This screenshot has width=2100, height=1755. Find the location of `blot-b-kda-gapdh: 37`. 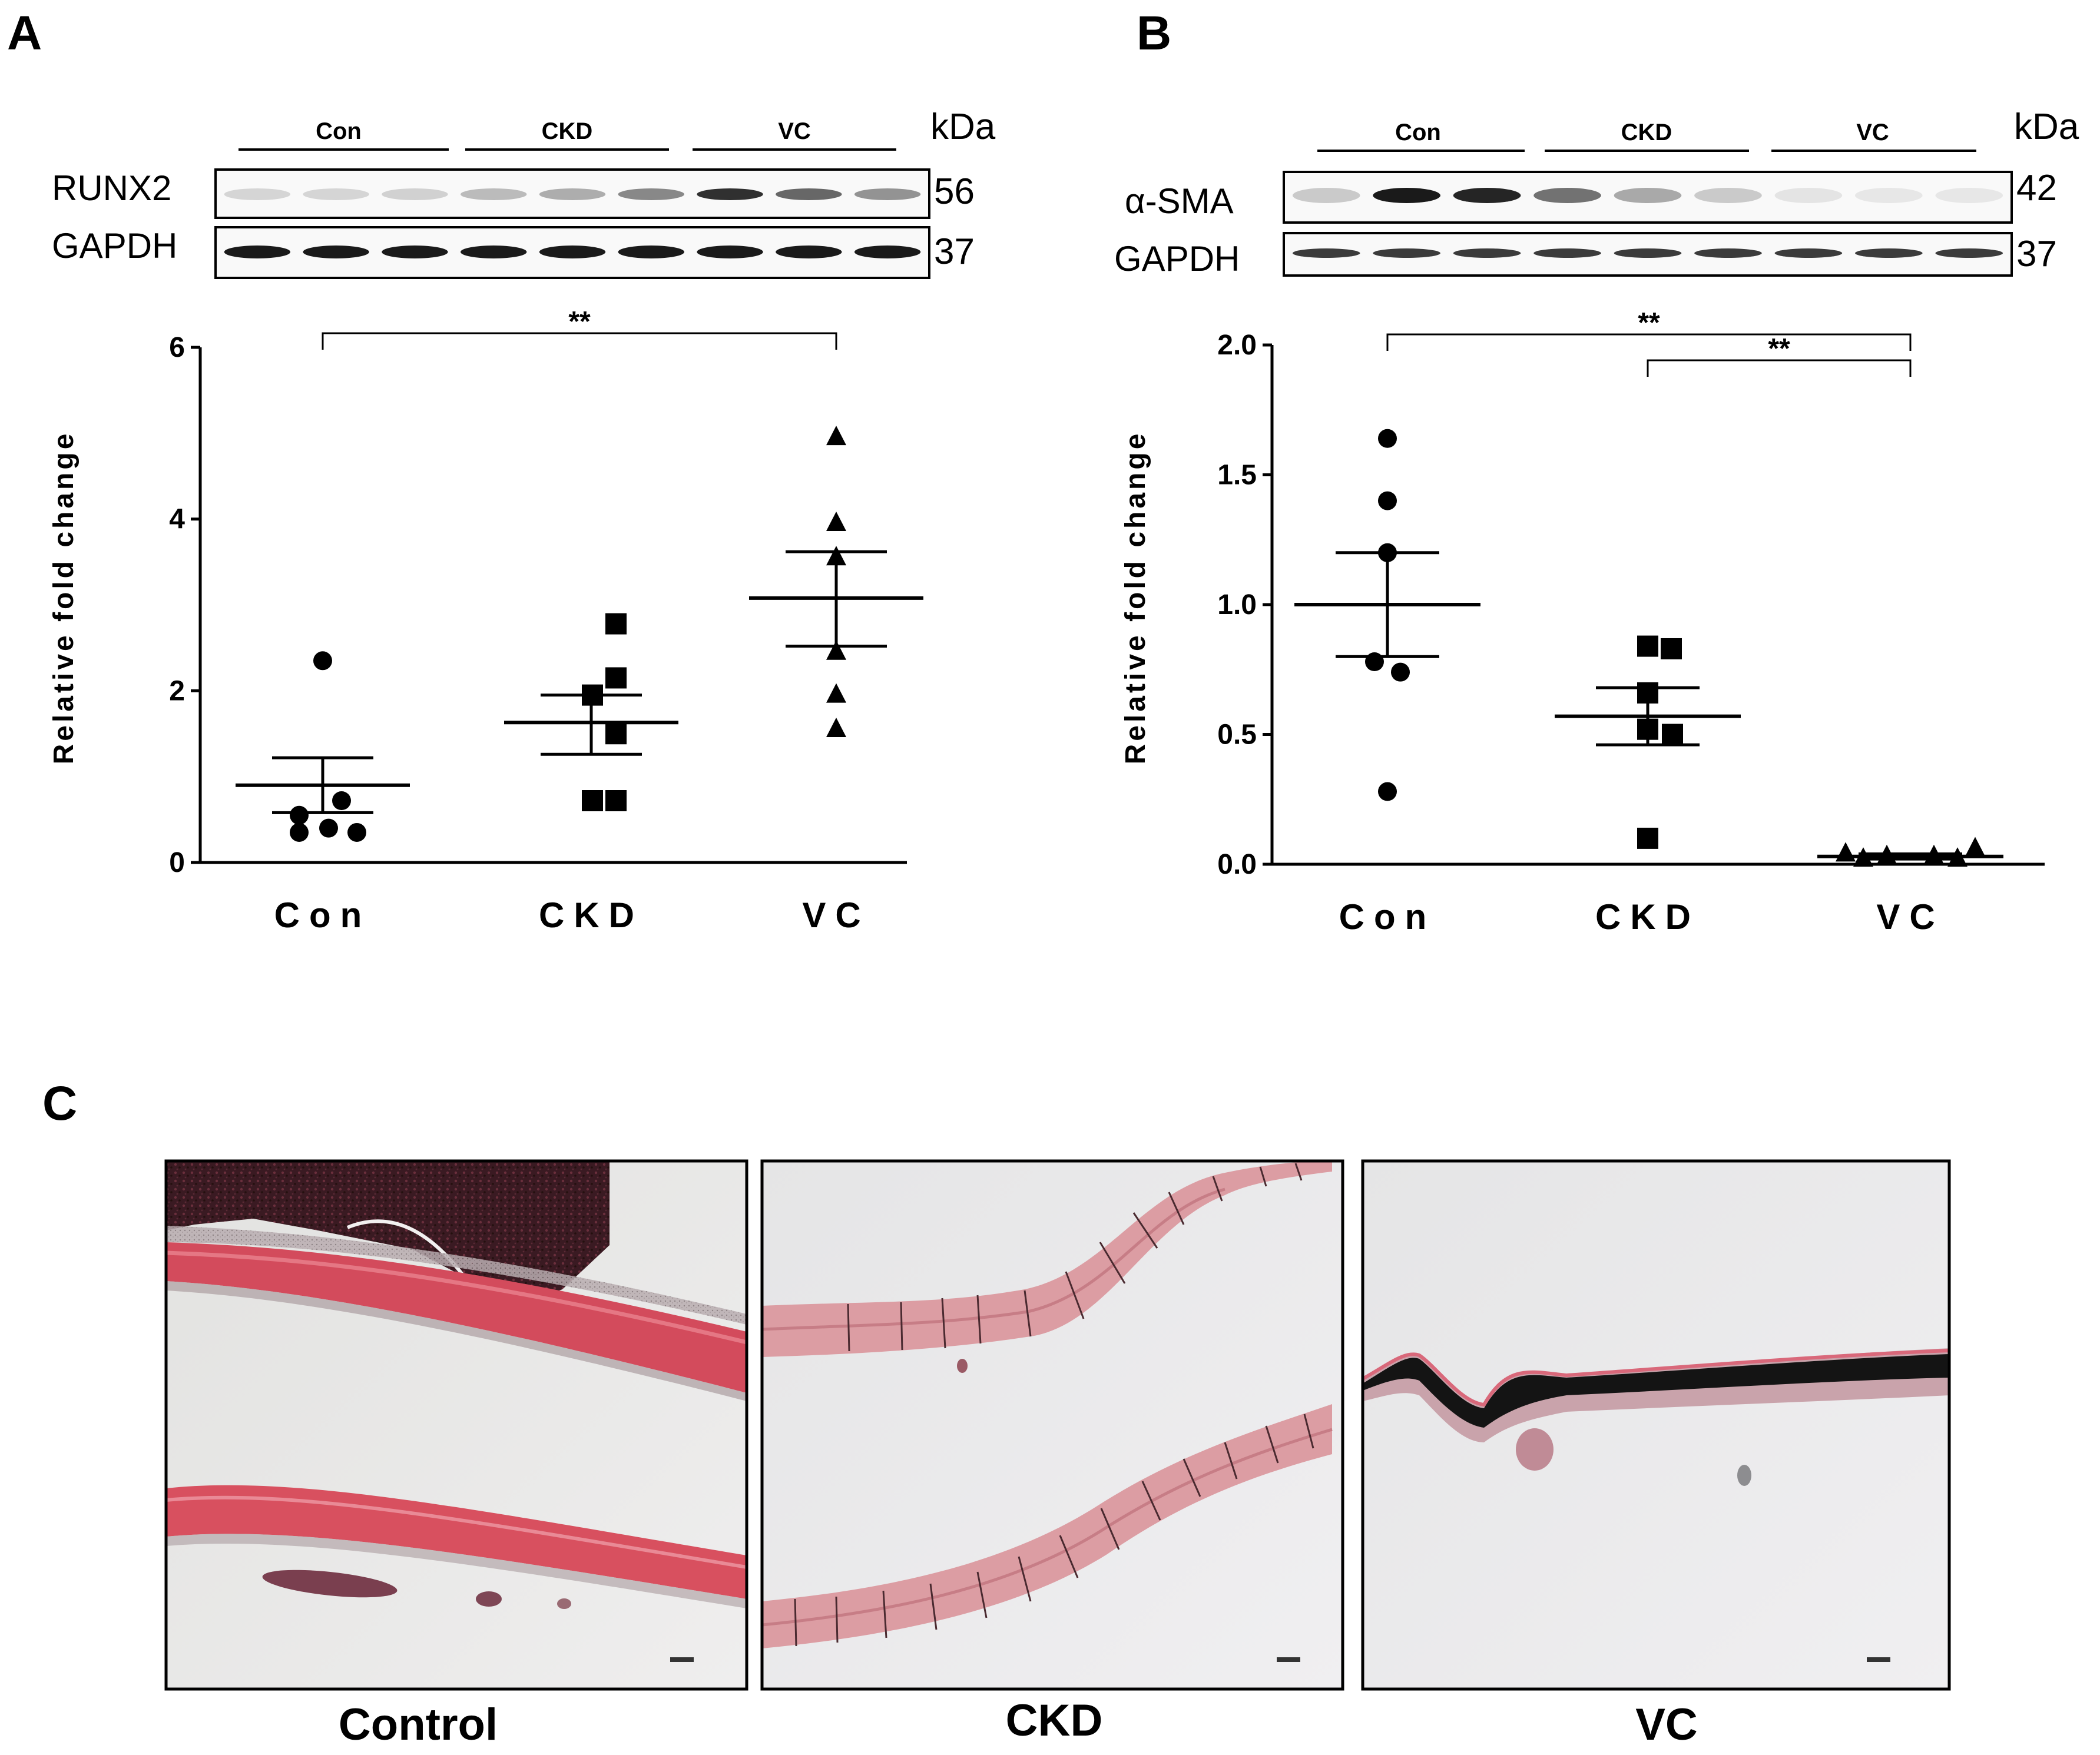

blot-b-kda-gapdh: 37 is located at coordinates (2036, 254).